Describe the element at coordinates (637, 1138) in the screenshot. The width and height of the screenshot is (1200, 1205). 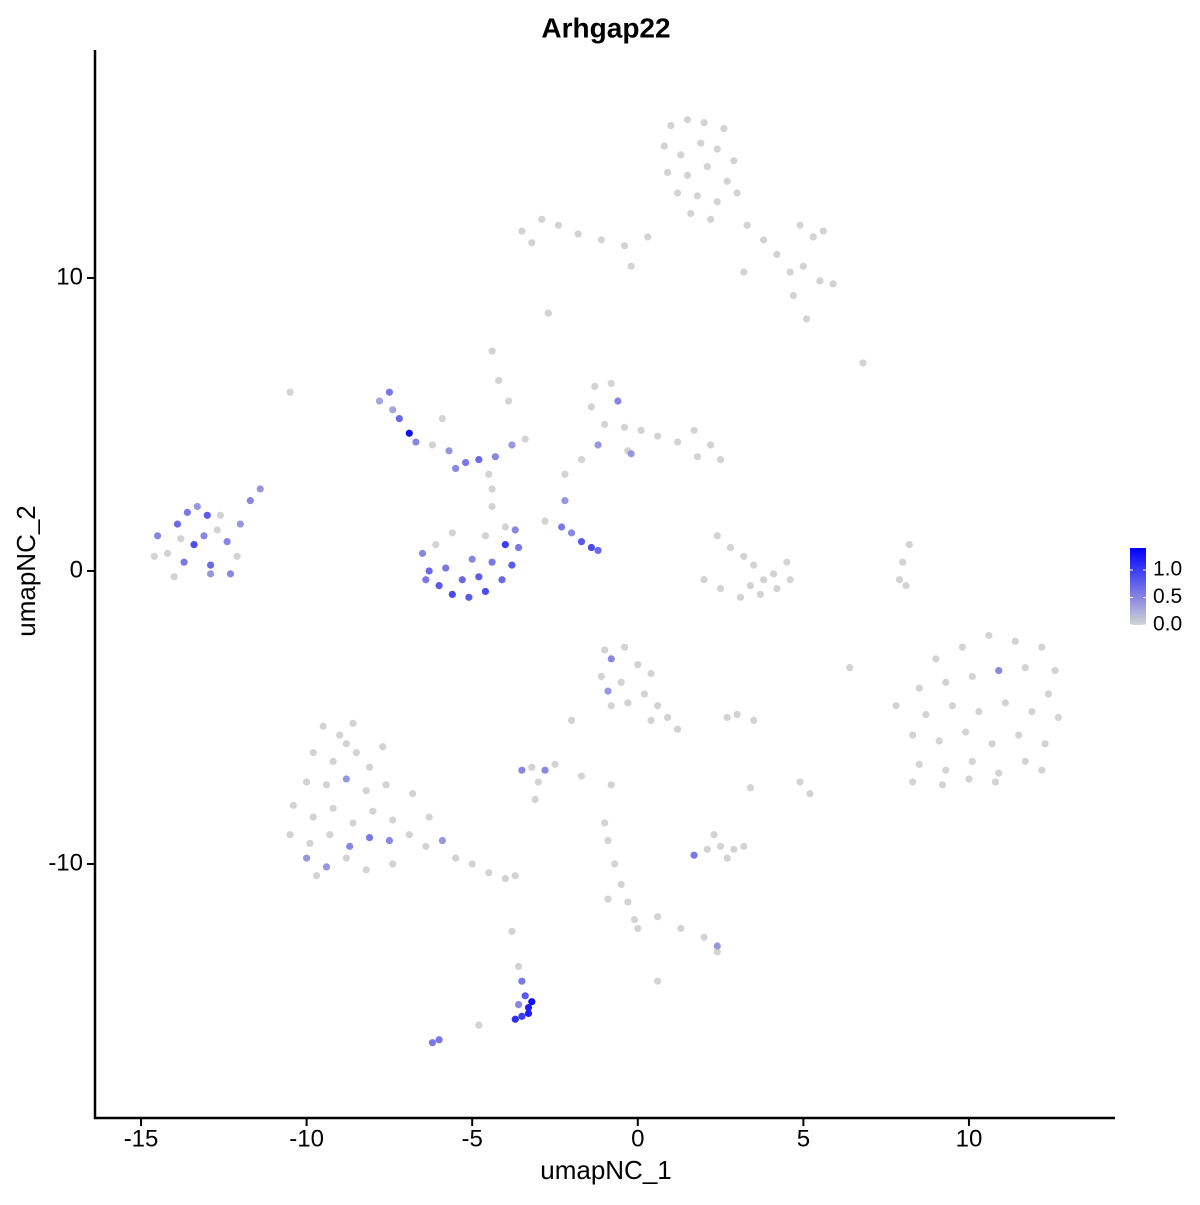
I see `x-tick-label: 0` at that location.